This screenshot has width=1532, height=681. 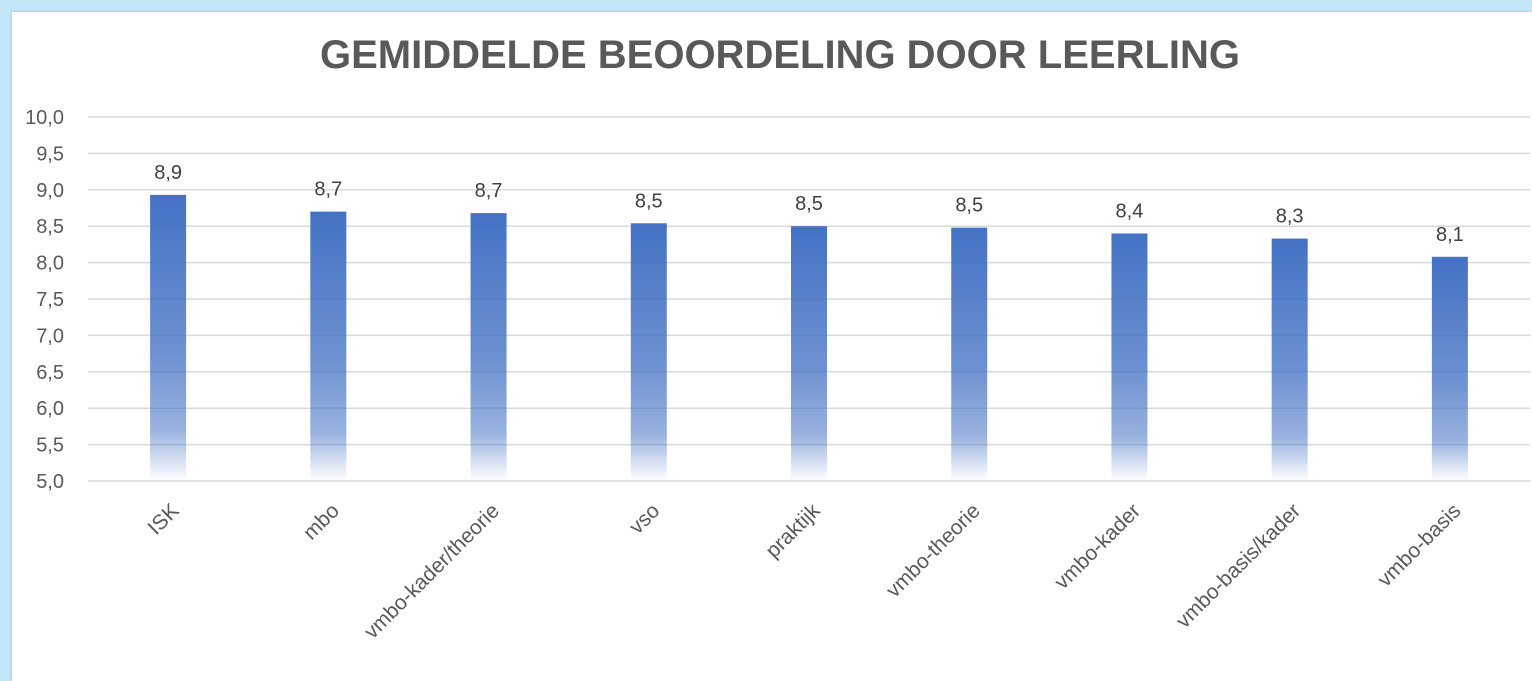 I want to click on x-tick-label: vmbo-basis/kader, so click(x=1238, y=565).